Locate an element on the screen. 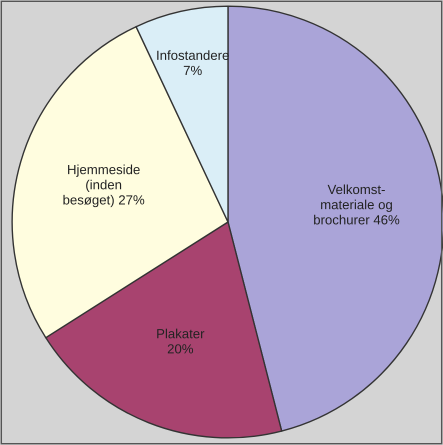 Image resolution: width=443 pixels, height=445 pixels. slice-label: Plakater is located at coordinates (180, 333).